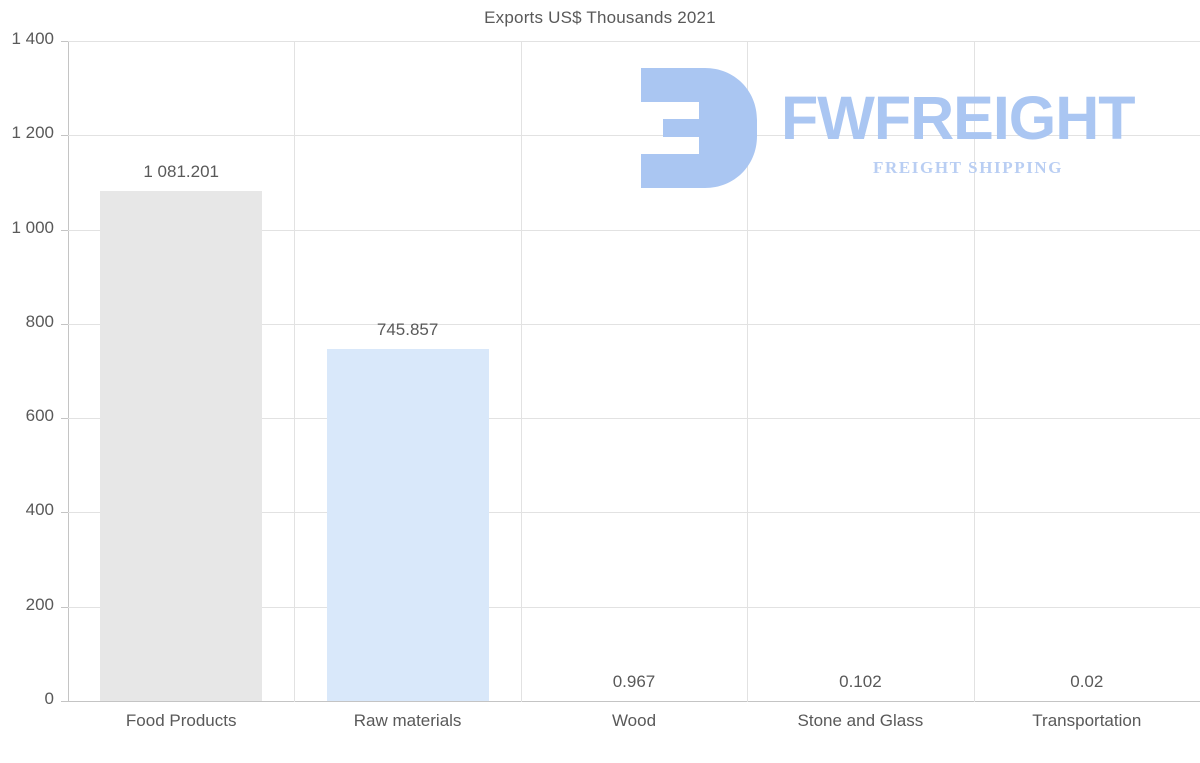  What do you see at coordinates (1087, 681) in the screenshot?
I see `bar-value-label: 0.02` at bounding box center [1087, 681].